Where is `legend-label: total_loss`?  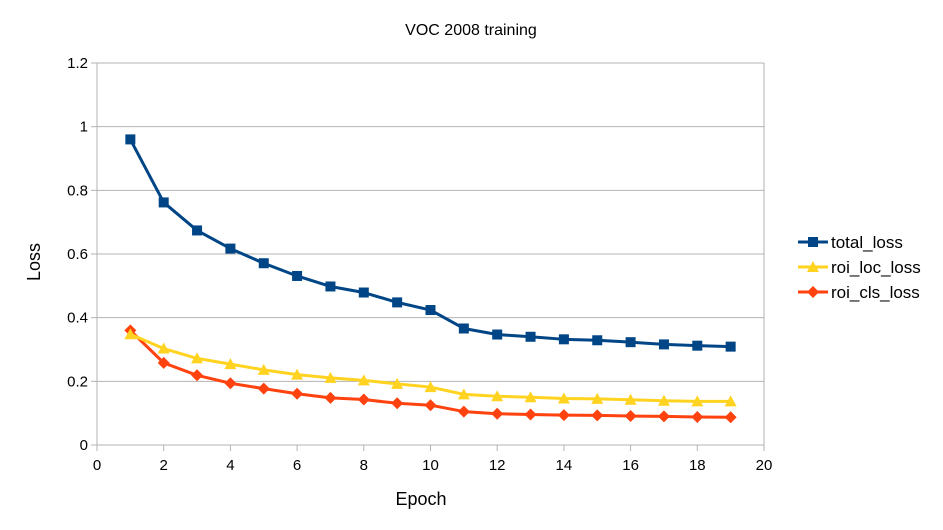 legend-label: total_loss is located at coordinates (867, 242).